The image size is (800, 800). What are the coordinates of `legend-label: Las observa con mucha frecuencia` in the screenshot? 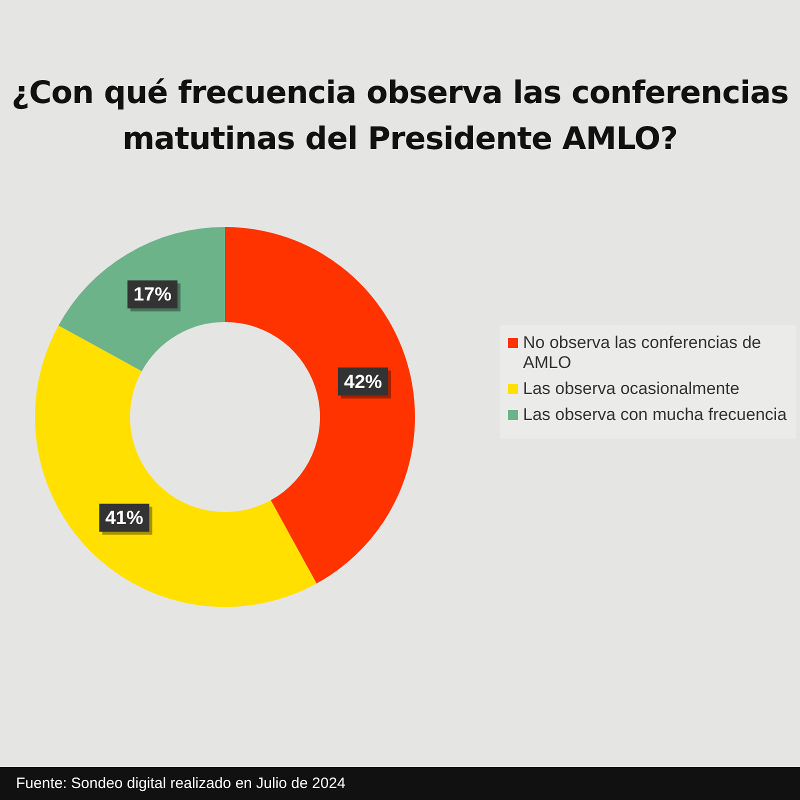 It's located at (655, 415).